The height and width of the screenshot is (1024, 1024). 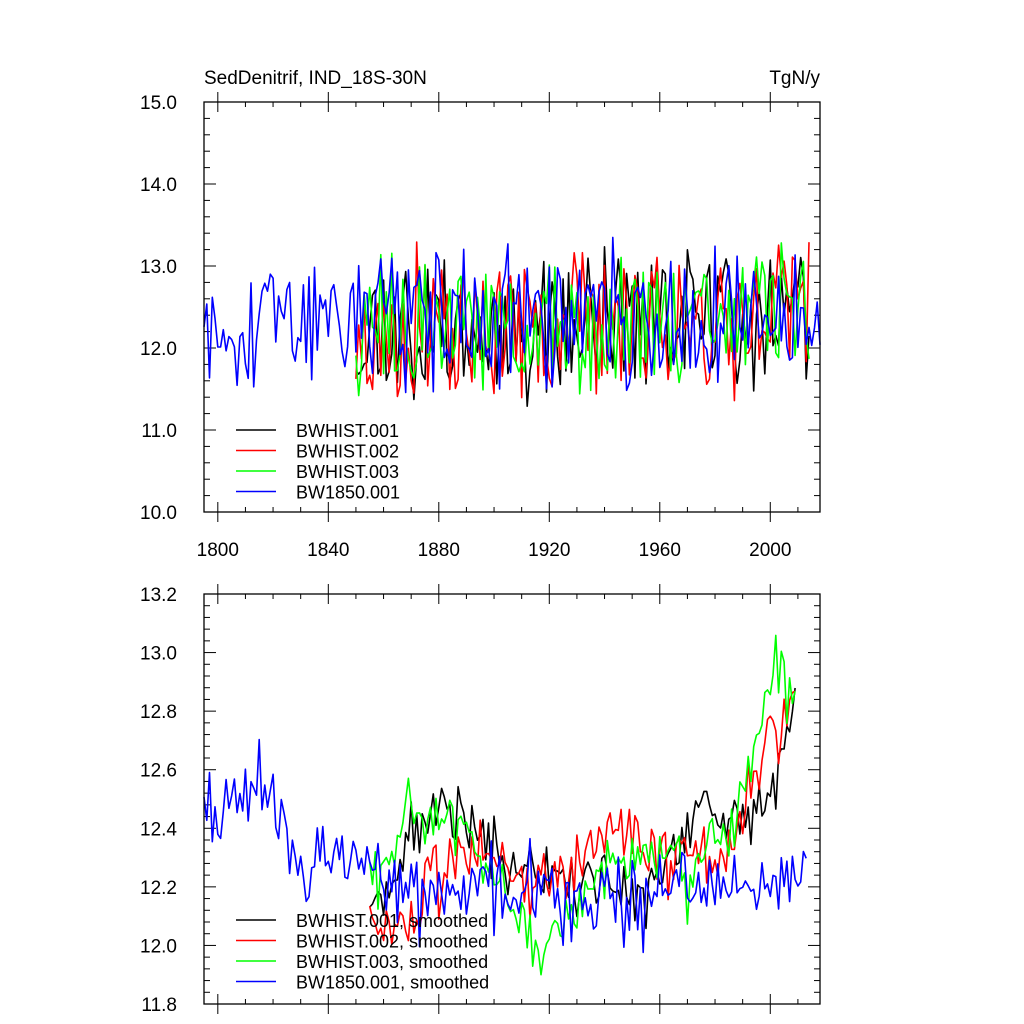 I want to click on x-tick-label: 1960, so click(x=660, y=550).